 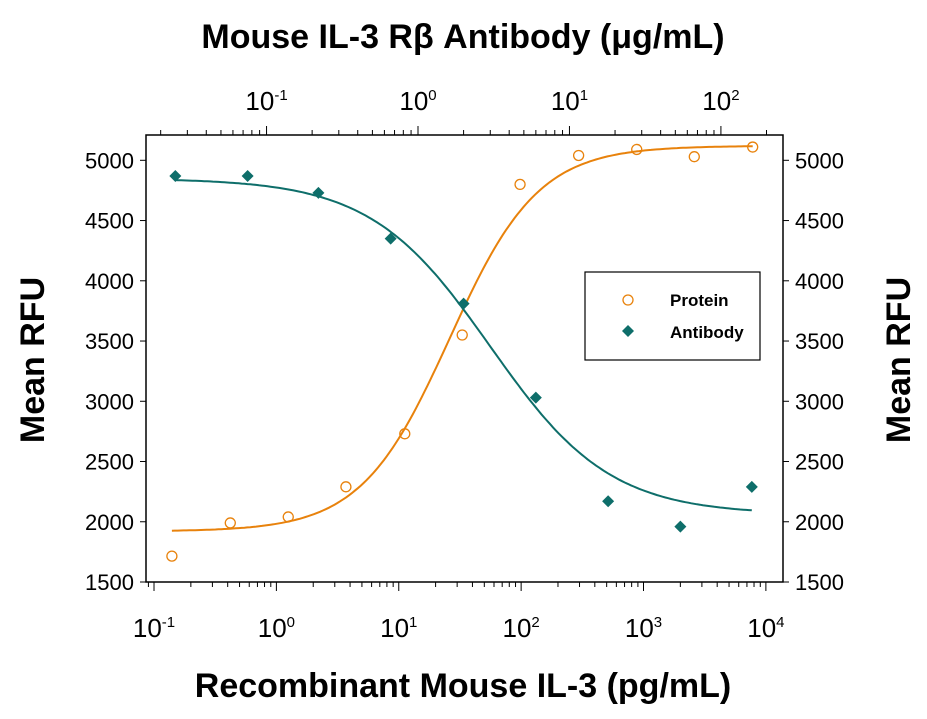 I want to click on x-tick-label: 10⁰, so click(x=276, y=628).